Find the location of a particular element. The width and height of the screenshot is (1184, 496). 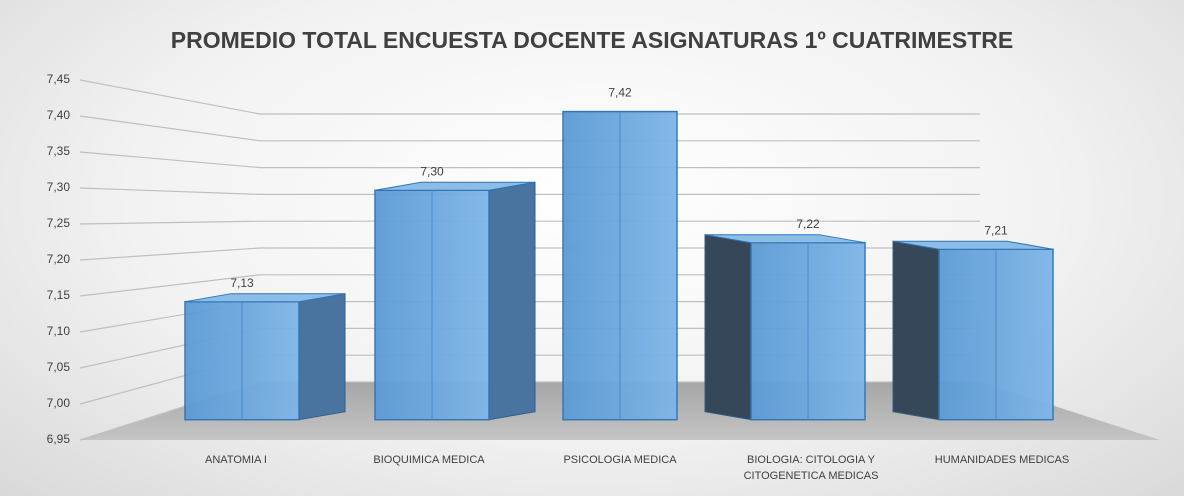

y-tick-label: 7,15 is located at coordinates (59, 295).